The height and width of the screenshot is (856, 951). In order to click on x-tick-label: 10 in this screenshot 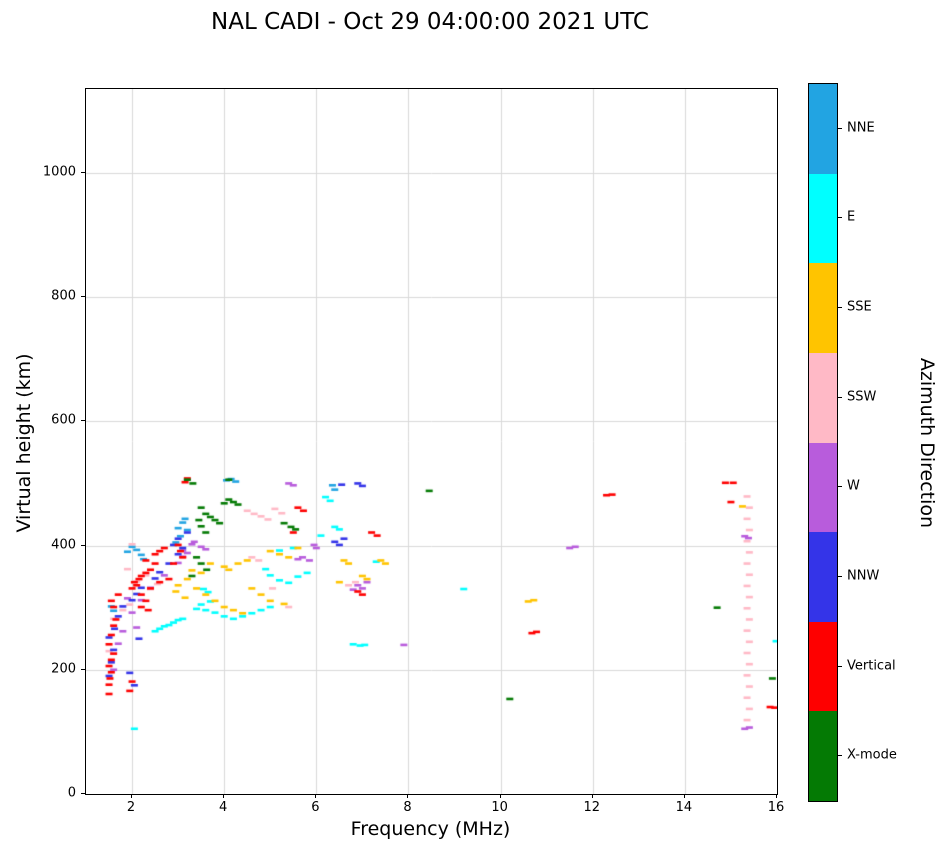, I will do `click(499, 807)`.